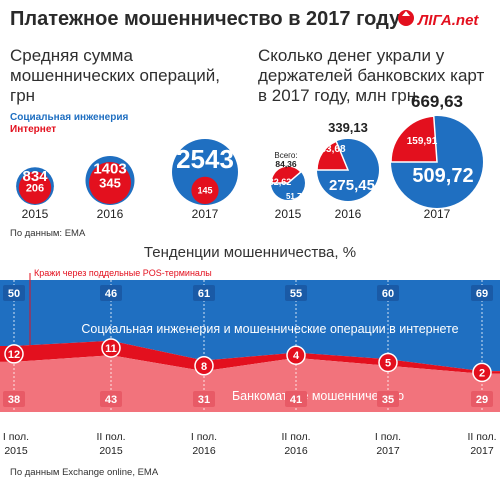 This screenshot has height=483, width=500. I want to click on bubble-social-value: 2543, so click(205, 159).